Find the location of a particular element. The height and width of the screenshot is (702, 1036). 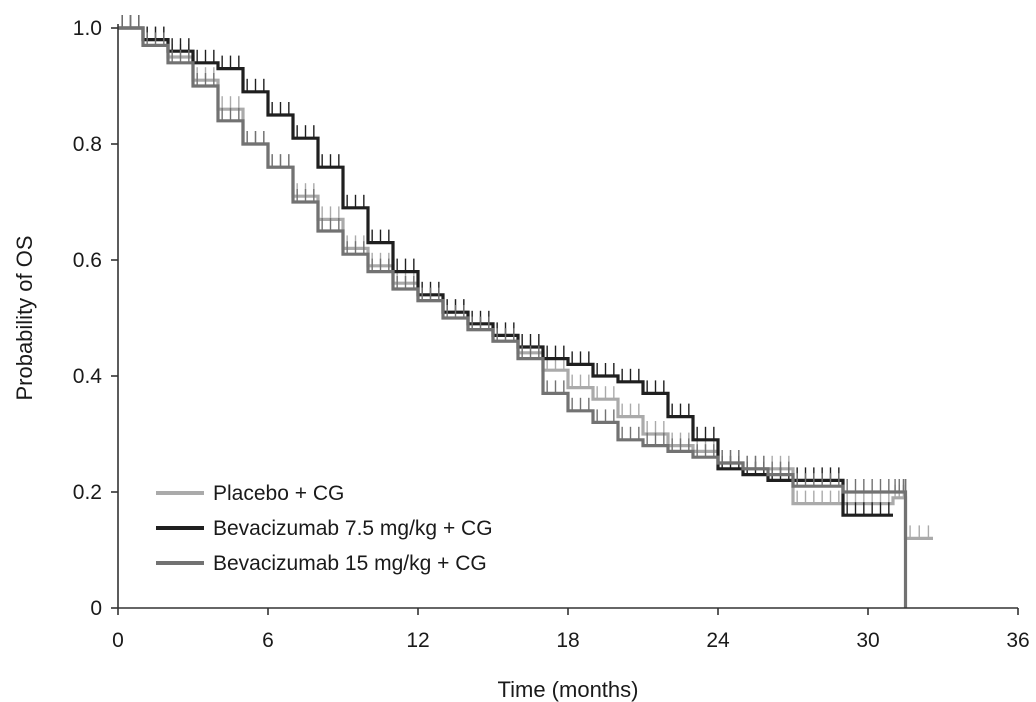

y-tick-label: 1.0 is located at coordinates (87, 28).